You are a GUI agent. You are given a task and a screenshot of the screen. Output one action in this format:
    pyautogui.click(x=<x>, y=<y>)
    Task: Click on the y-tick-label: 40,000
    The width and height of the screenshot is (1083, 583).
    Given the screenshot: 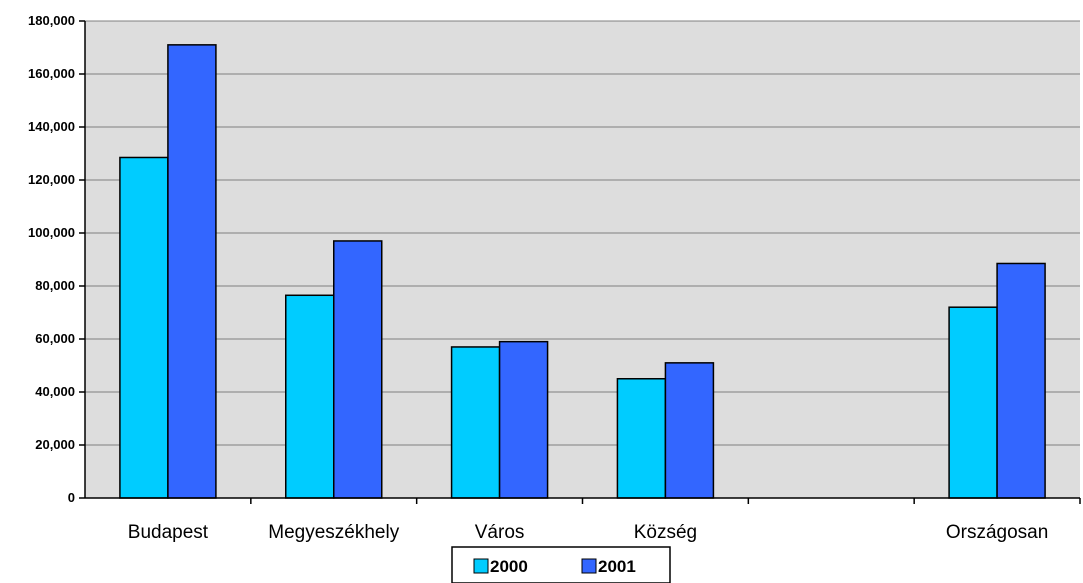 What is the action you would take?
    pyautogui.click(x=55, y=391)
    